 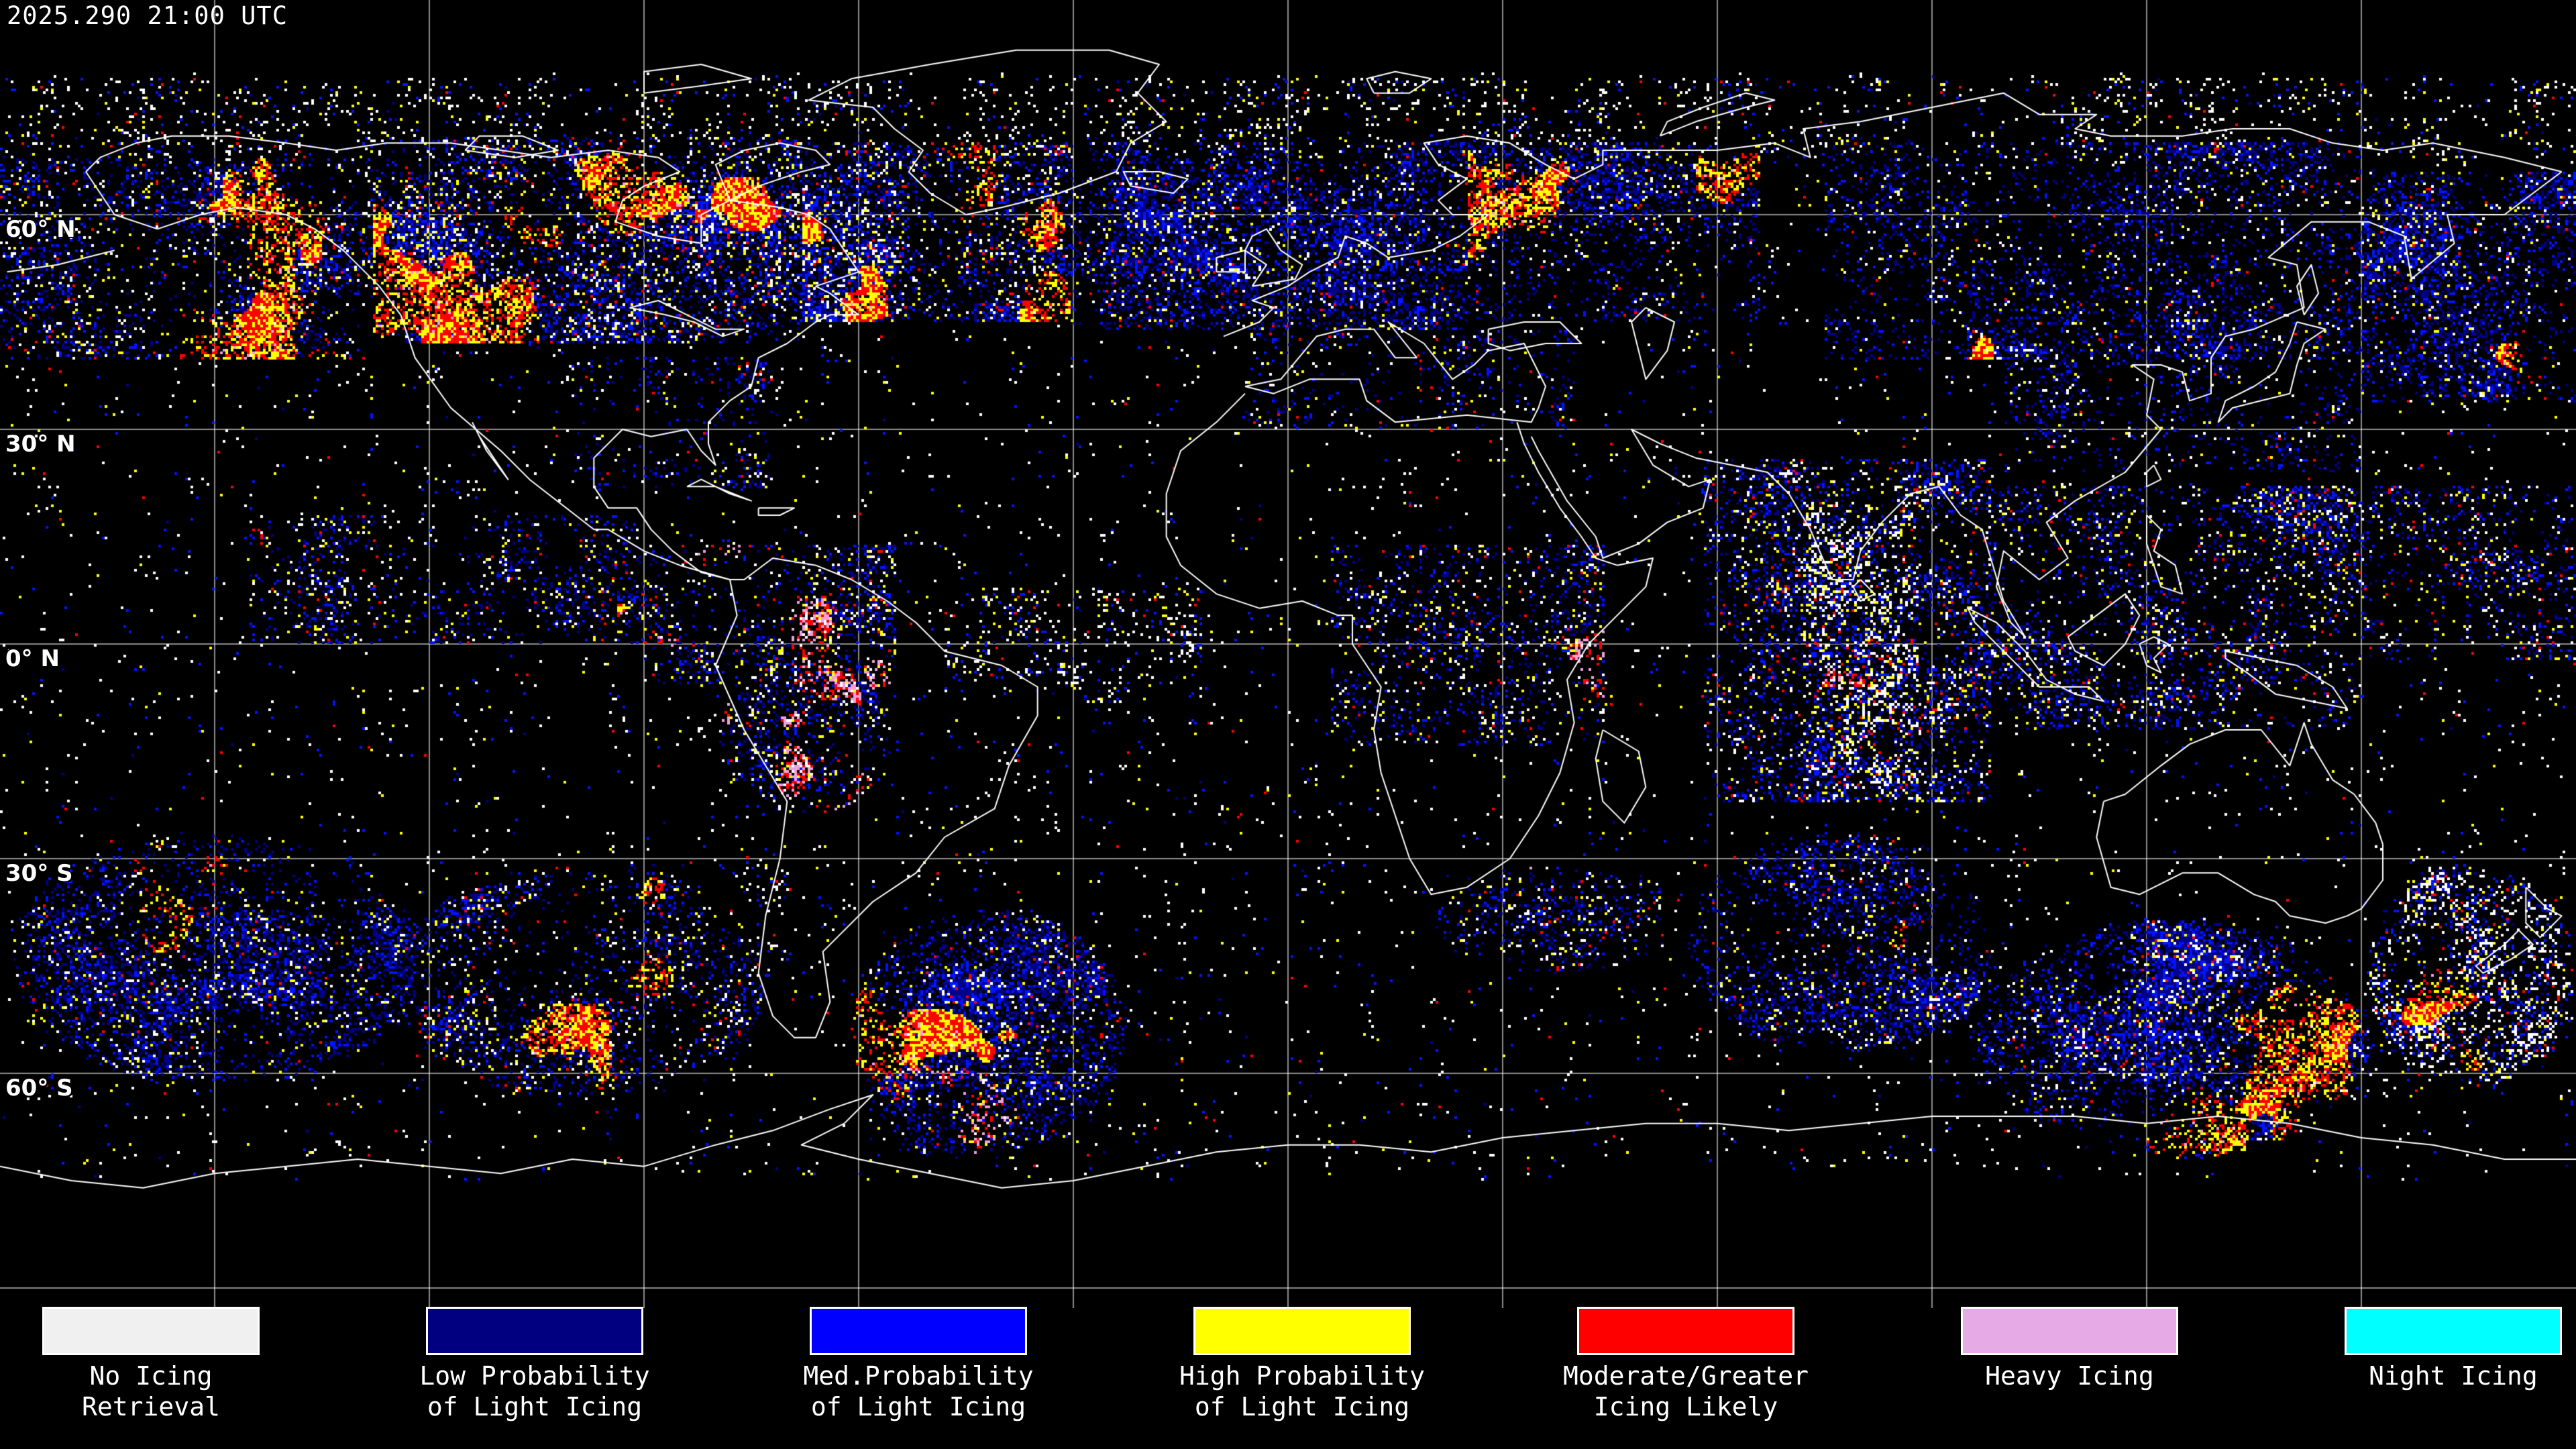 I want to click on legend-label: Heavy Icing, so click(x=2069, y=1375).